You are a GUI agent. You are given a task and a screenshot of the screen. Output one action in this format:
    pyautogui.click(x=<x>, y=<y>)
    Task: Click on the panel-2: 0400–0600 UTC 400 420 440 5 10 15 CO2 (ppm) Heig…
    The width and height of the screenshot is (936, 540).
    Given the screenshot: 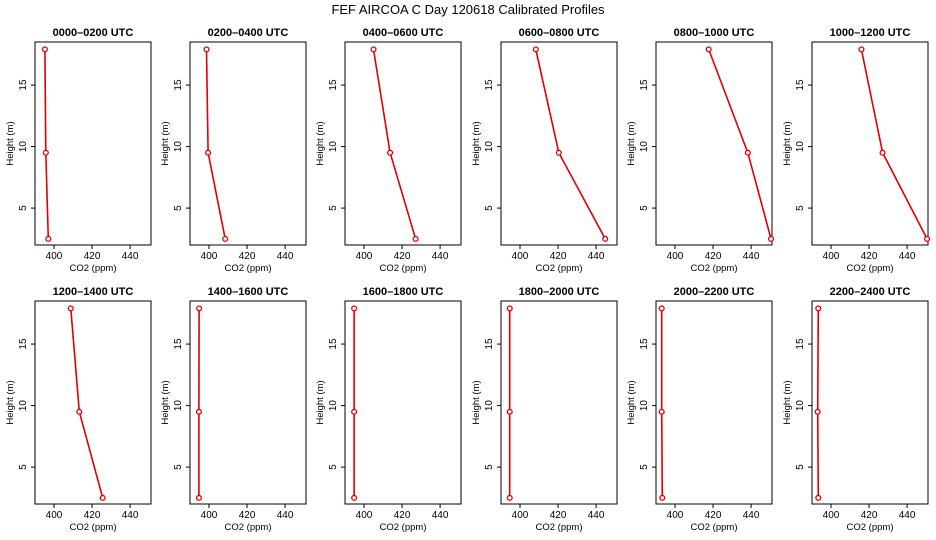 What is the action you would take?
    pyautogui.click(x=388, y=150)
    